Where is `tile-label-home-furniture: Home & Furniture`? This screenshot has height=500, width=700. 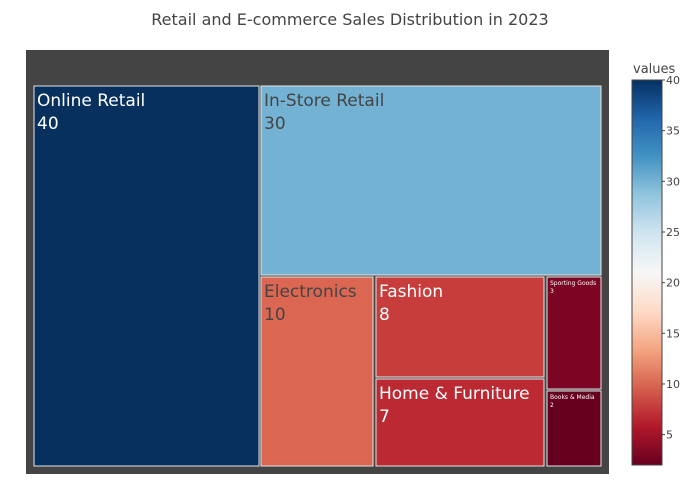
tile-label-home-furniture: Home & Furniture is located at coordinates (454, 394).